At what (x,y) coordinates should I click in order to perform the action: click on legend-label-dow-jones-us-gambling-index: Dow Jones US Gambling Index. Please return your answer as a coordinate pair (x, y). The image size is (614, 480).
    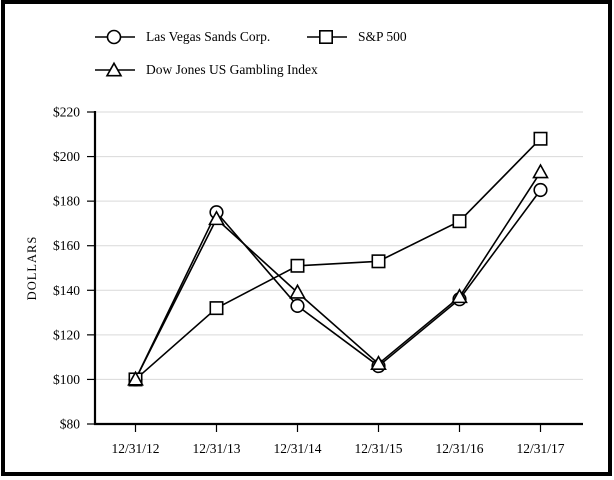
    Looking at the image, I should click on (232, 69).